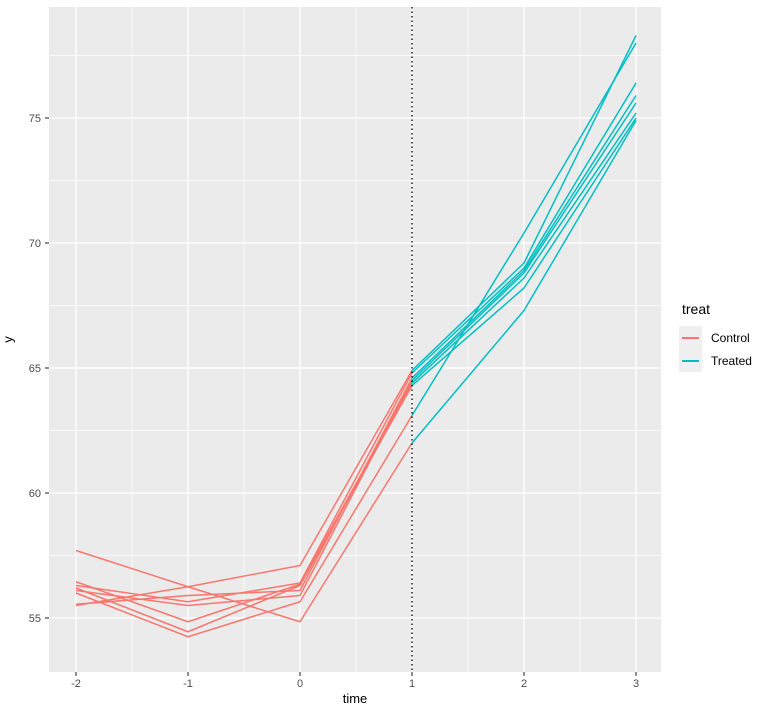 Image resolution: width=777 pixels, height=718 pixels. Describe the element at coordinates (188, 684) in the screenshot. I see `x-tick-label: -1` at that location.